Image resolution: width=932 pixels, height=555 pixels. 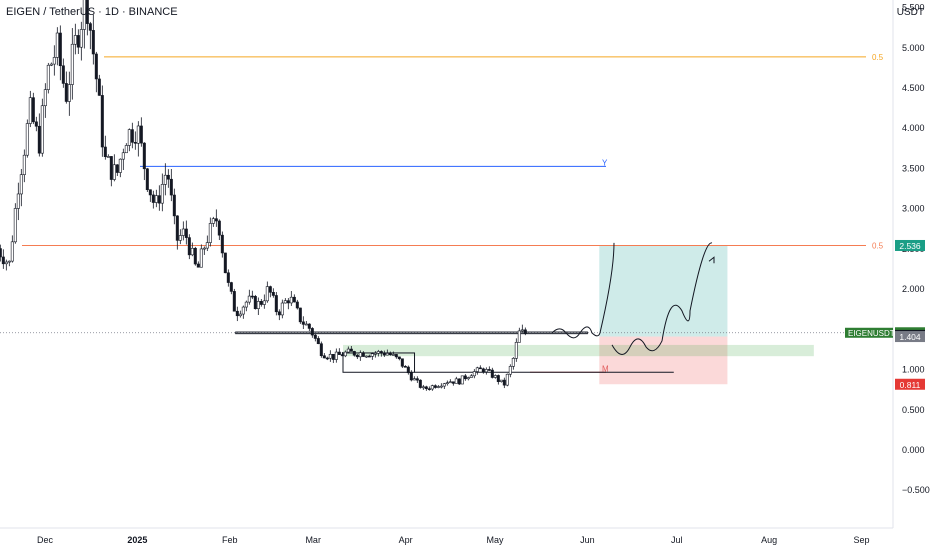 What do you see at coordinates (913, 88) in the screenshot?
I see `y-tick-label: 4.500` at bounding box center [913, 88].